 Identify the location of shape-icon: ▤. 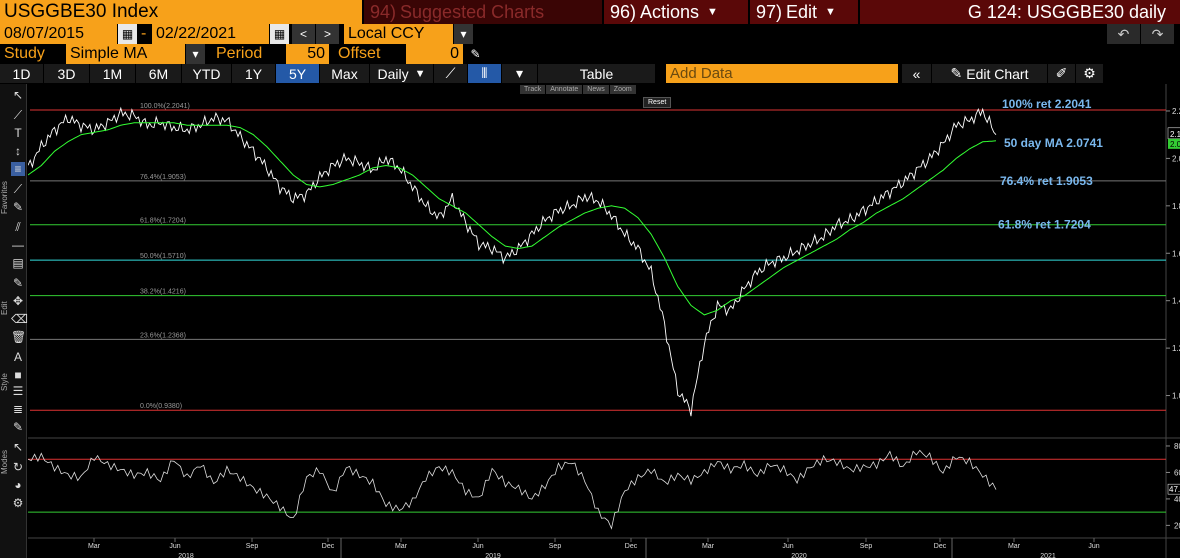
(18, 263).